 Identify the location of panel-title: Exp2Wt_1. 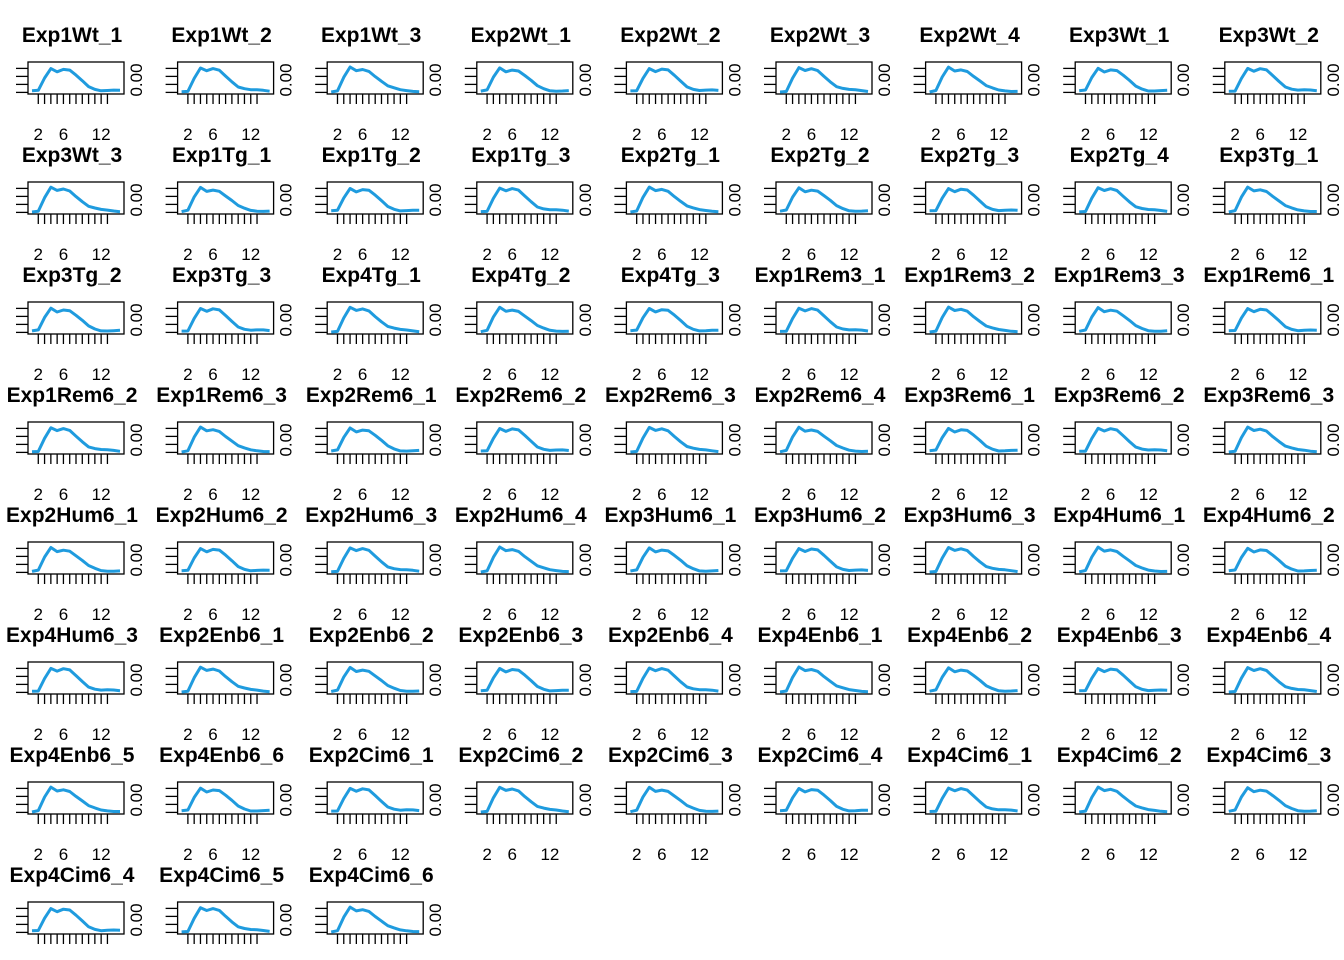
(521, 35).